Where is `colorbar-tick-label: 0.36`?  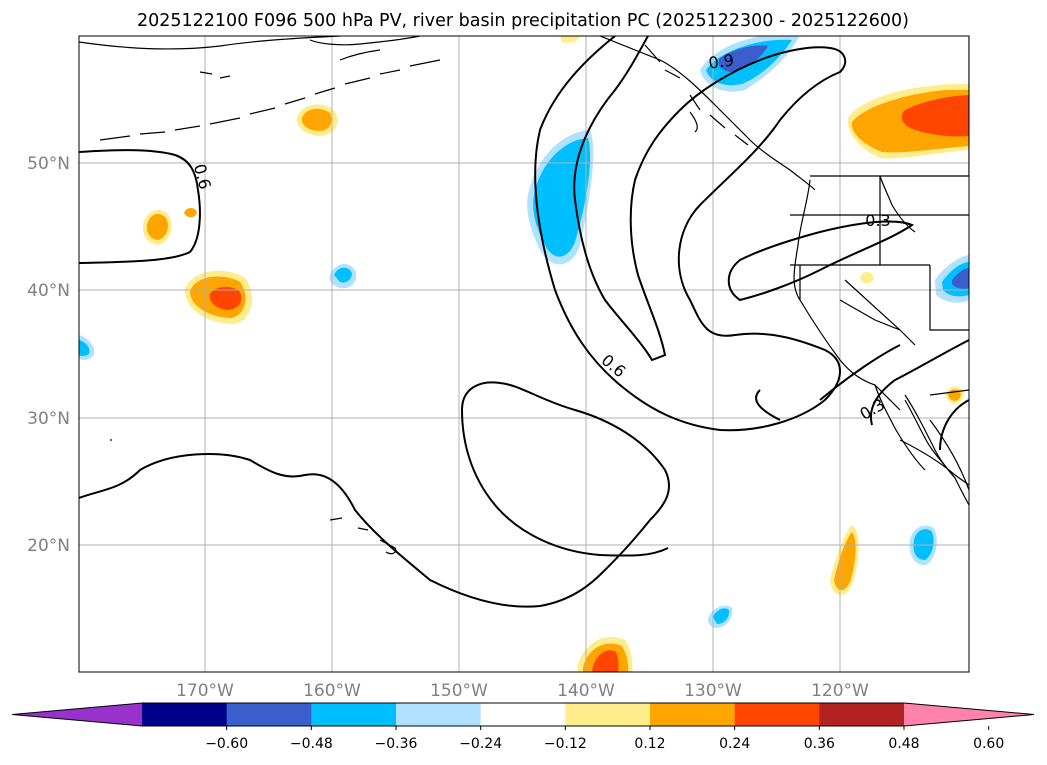
colorbar-tick-label: 0.36 is located at coordinates (819, 744).